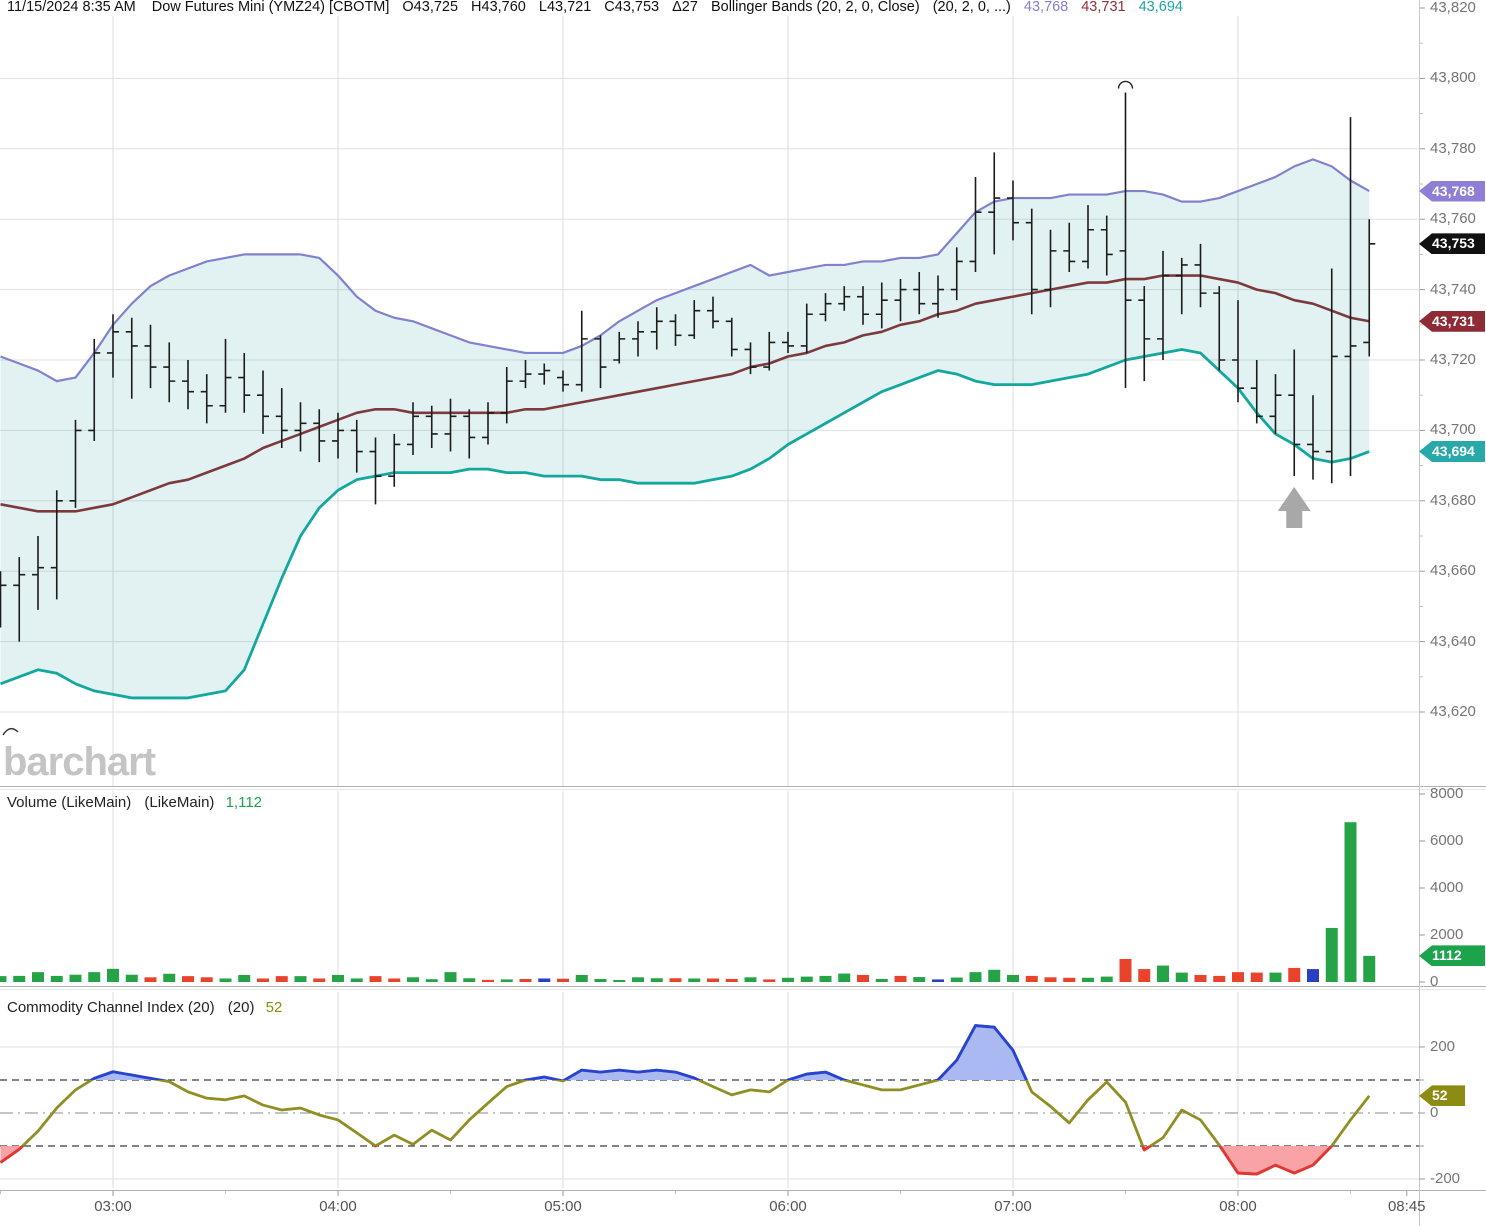 The height and width of the screenshot is (1226, 1486). I want to click on price-axis-label: 43,640, so click(1453, 641).